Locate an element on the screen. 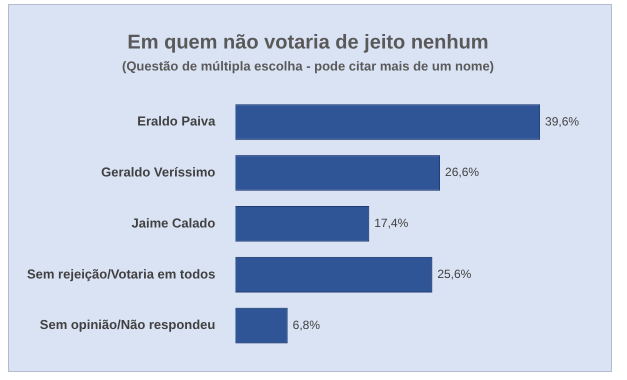  y-tick-label: Eraldo Paiva is located at coordinates (176, 121).